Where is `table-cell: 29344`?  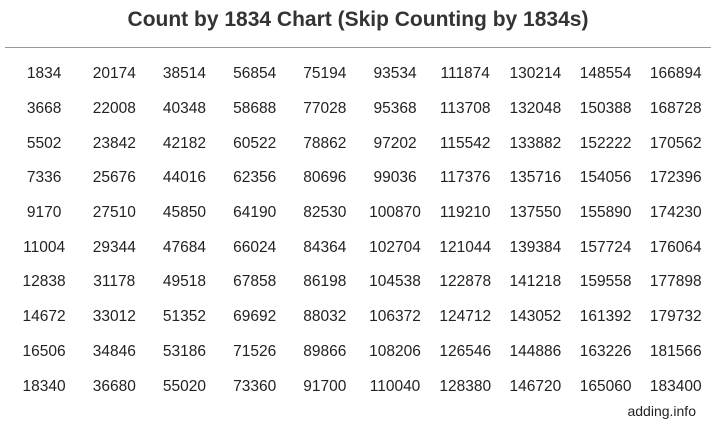
table-cell: 29344 is located at coordinates (114, 247).